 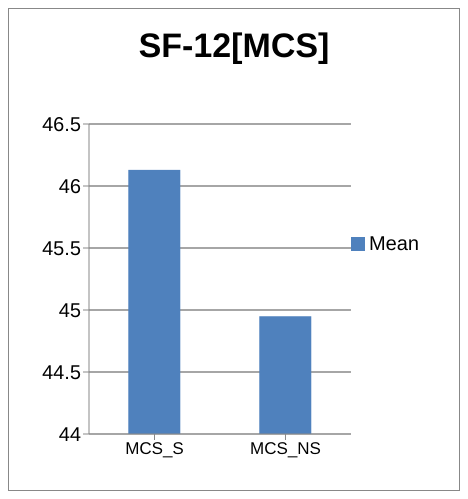 I want to click on chart-title: SF-12[MCS], so click(x=234, y=46).